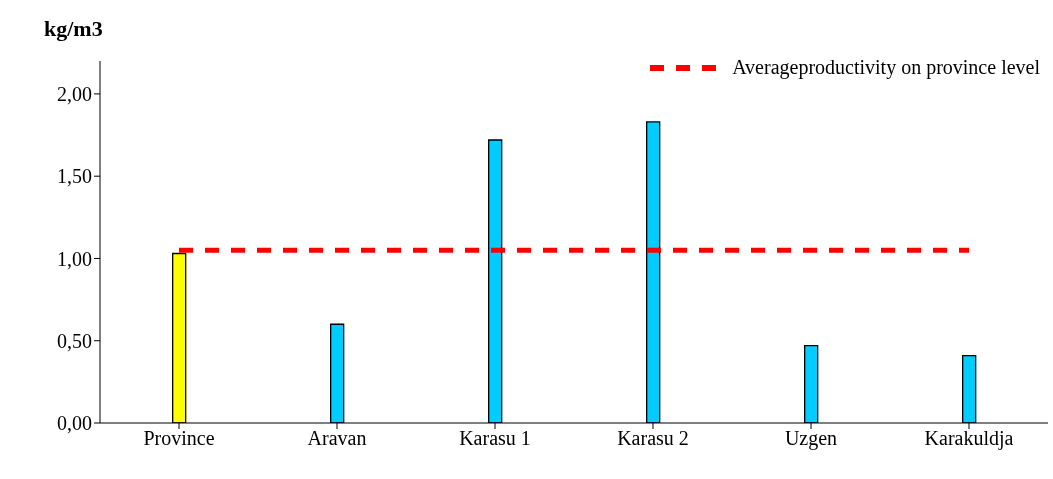 The image size is (1053, 479). What do you see at coordinates (495, 438) in the screenshot?
I see `x-tick-label: Karasu 1` at bounding box center [495, 438].